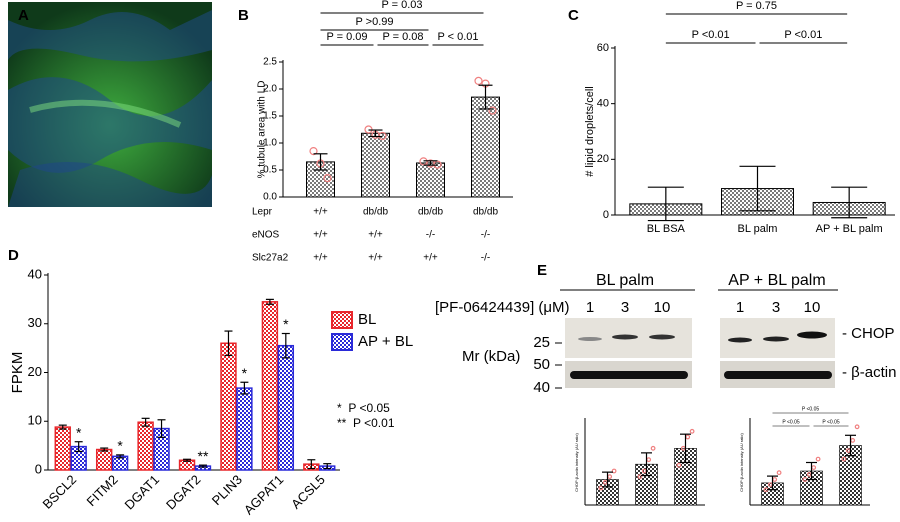 Image resolution: width=900 pixels, height=522 pixels. Describe the element at coordinates (402, 37) in the screenshot. I see `p-value: P = 0.08` at that location.